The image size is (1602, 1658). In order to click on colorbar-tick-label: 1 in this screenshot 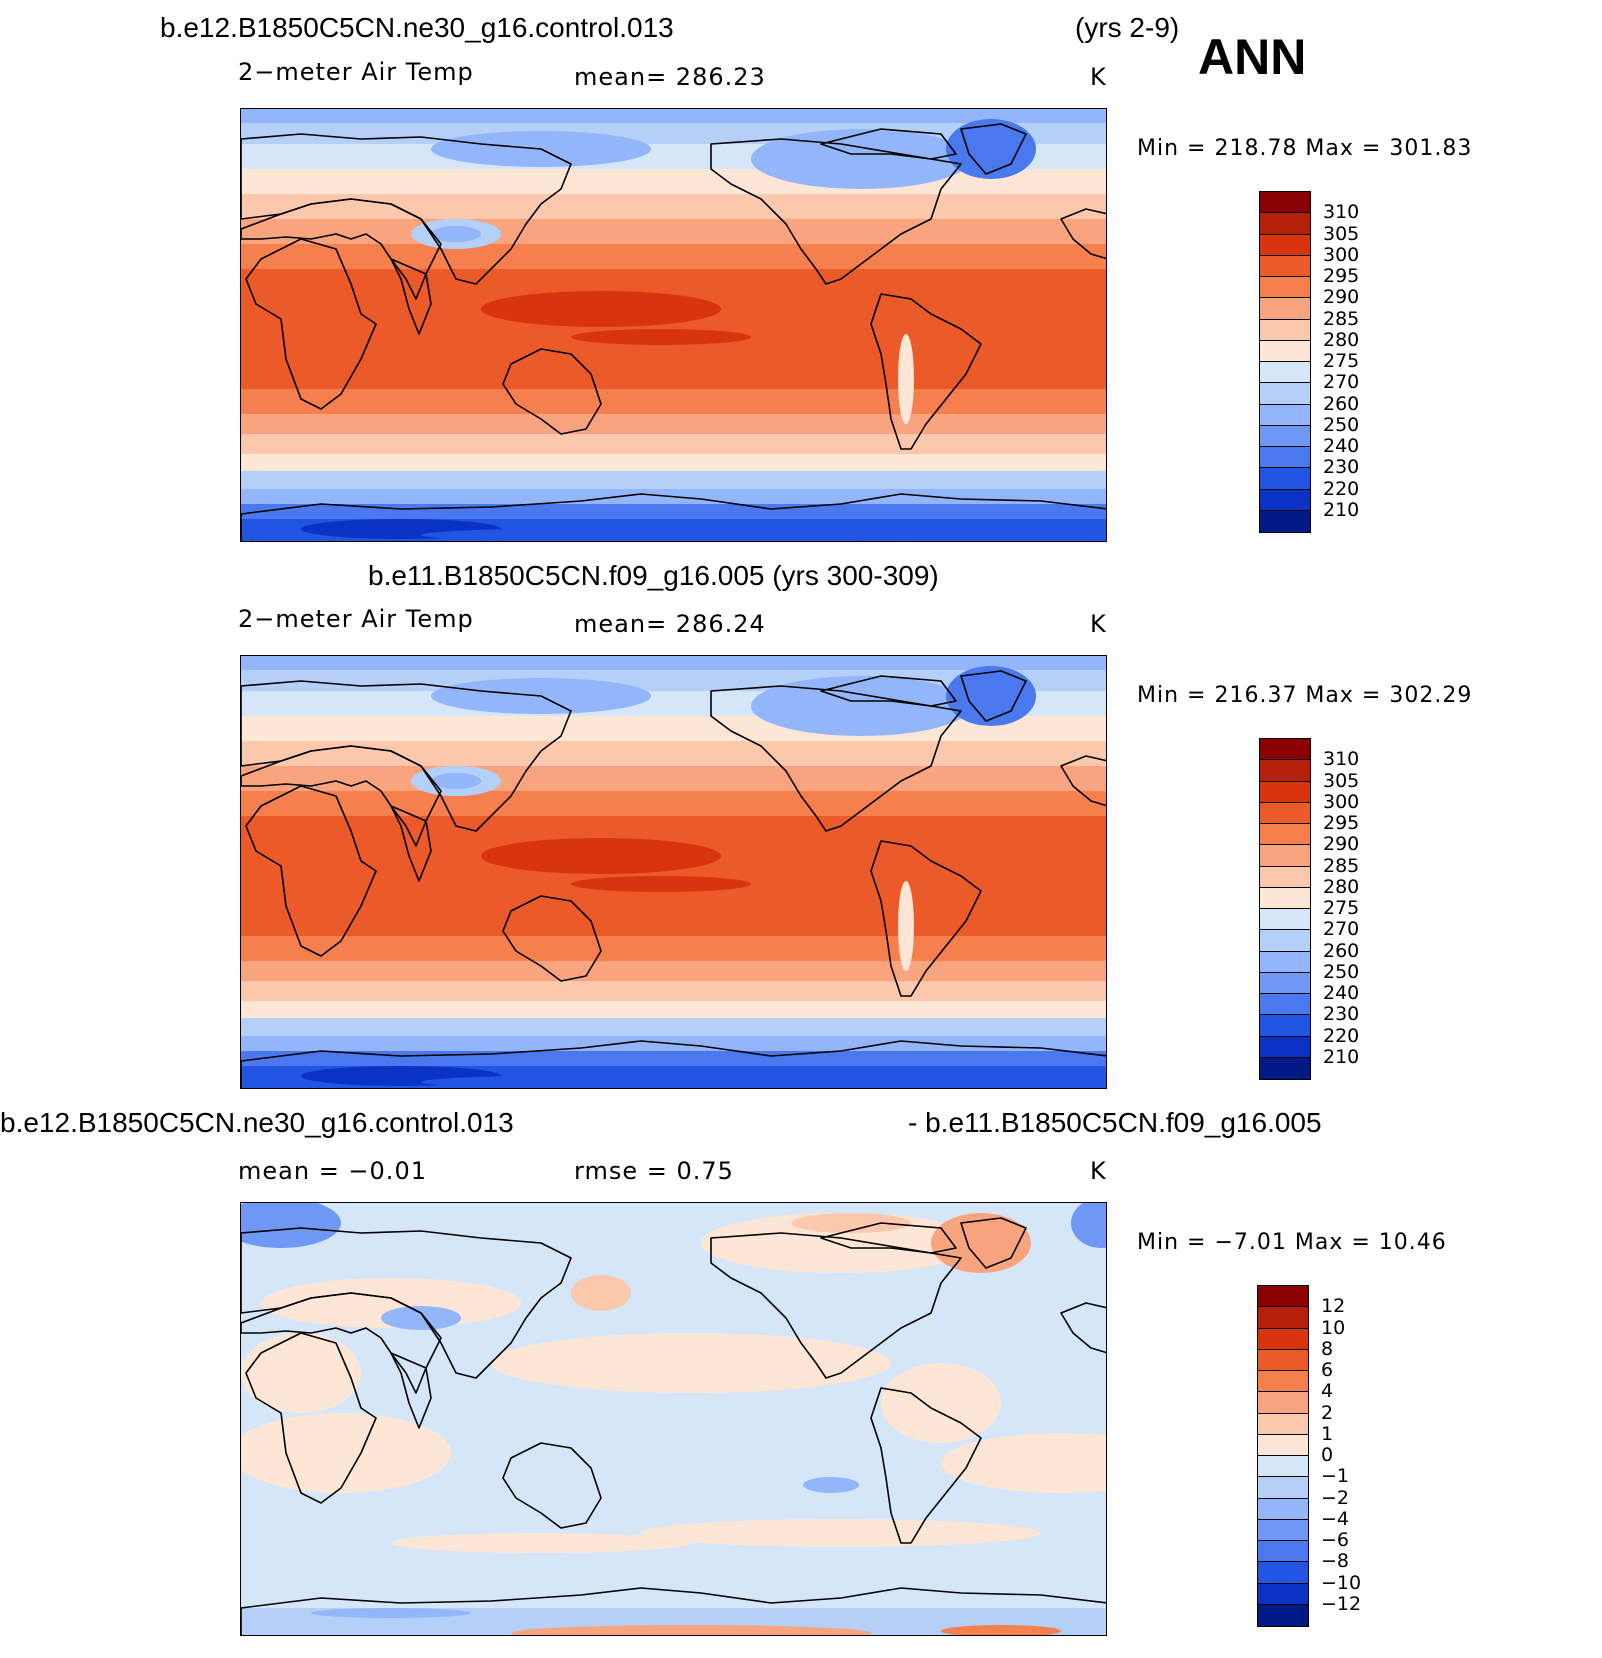, I will do `click(1327, 1433)`.